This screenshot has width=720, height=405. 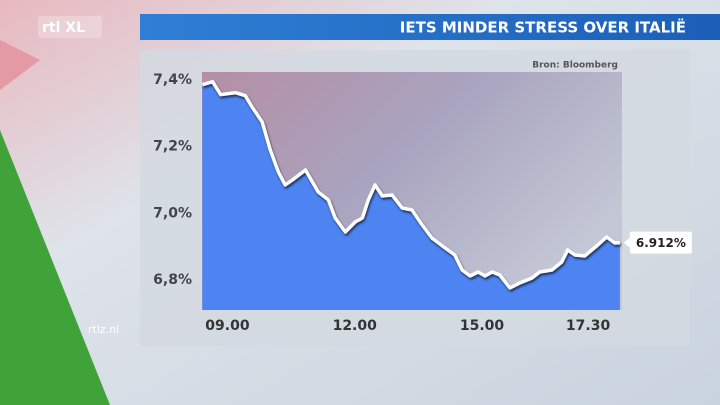 I want to click on title-bar, so click(x=430, y=27).